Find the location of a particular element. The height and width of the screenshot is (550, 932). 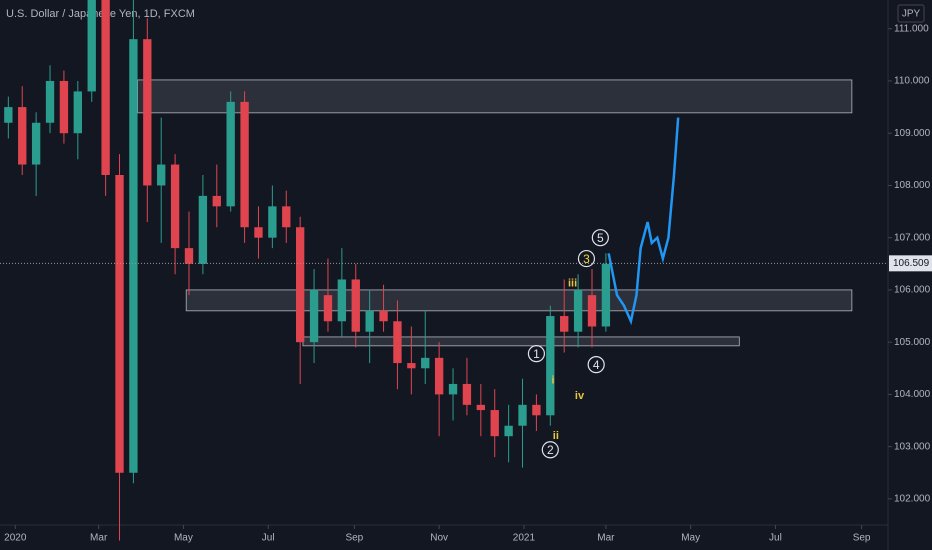

wave-label: 1 is located at coordinates (536, 354).